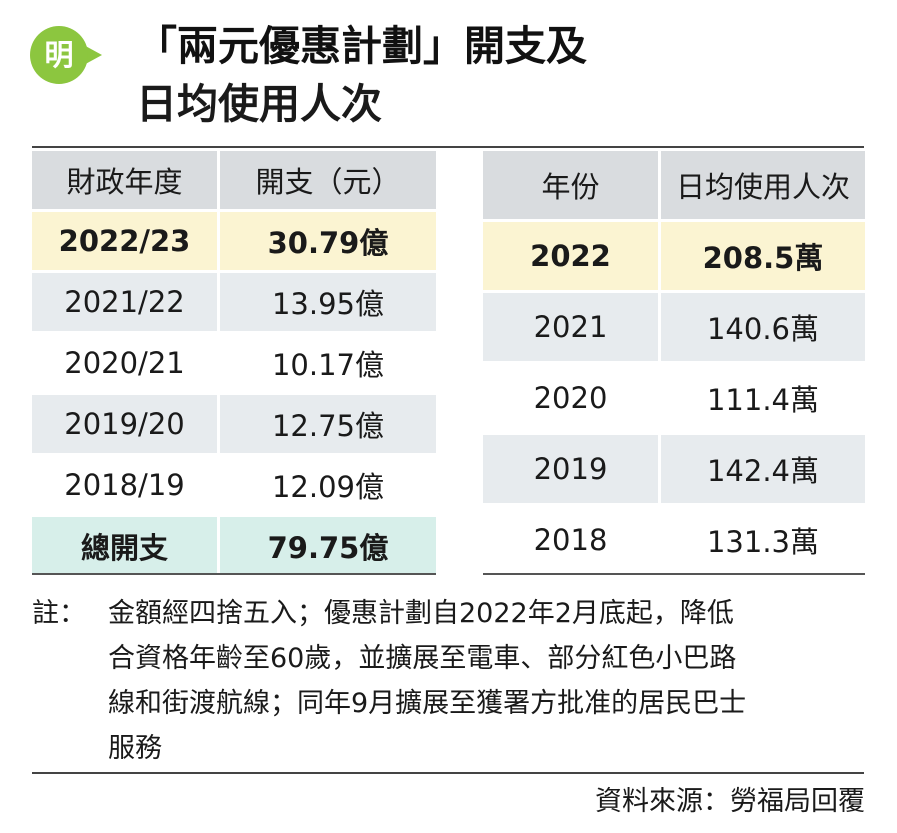 This screenshot has height=833, width=897. I want to click on fiscal-year-cell: 2021/22, so click(126, 303).